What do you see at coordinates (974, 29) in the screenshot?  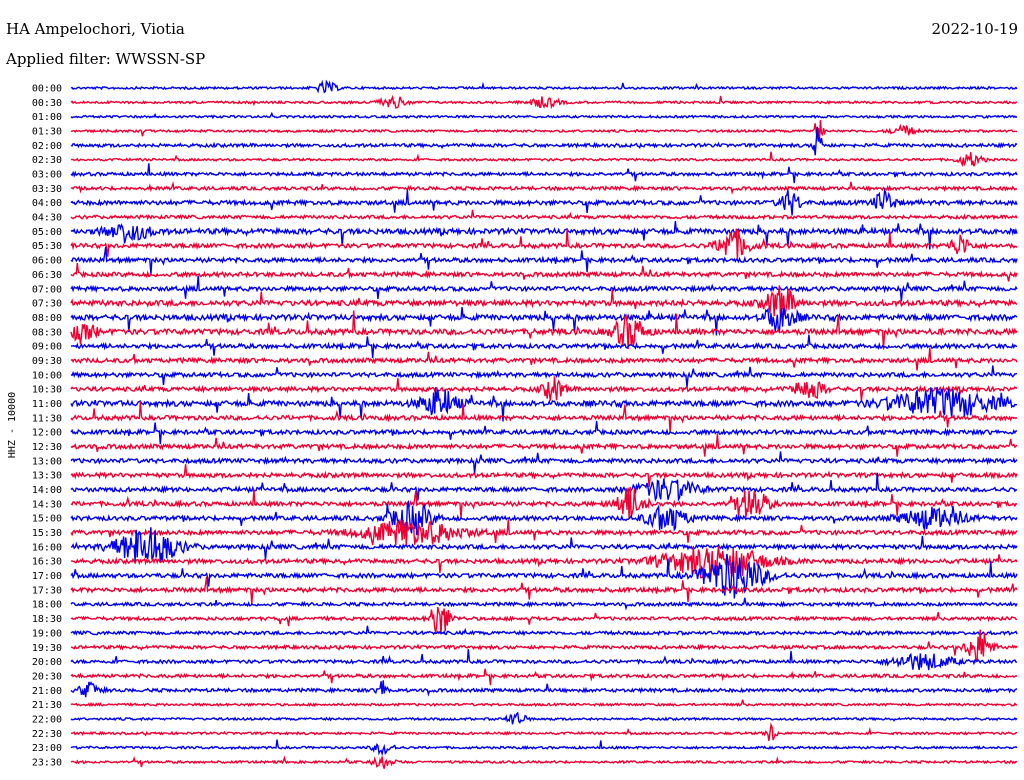 I see `date-label: 2022-10-19` at bounding box center [974, 29].